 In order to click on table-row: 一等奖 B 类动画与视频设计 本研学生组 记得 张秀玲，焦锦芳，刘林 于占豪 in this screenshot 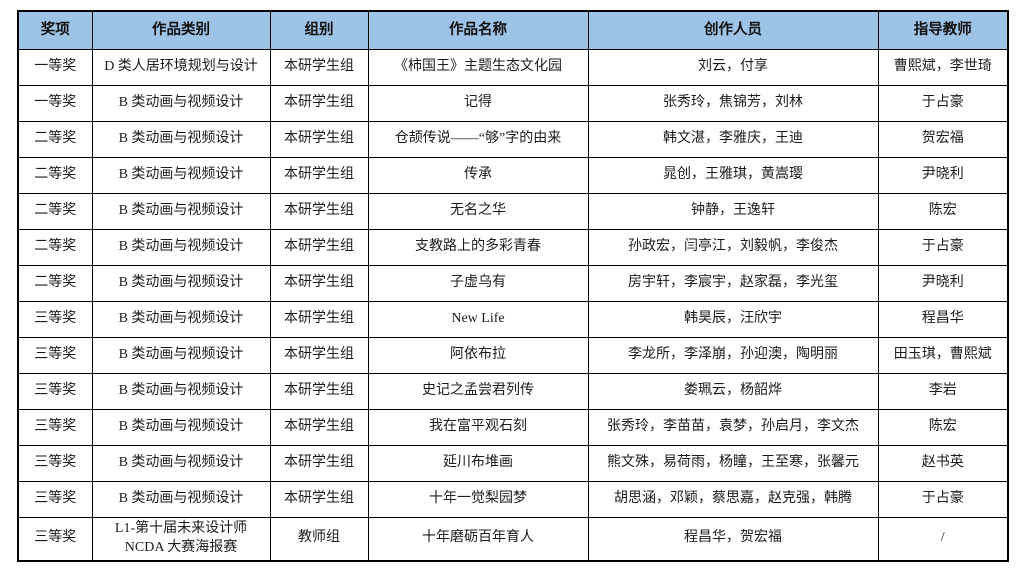, I will do `click(513, 103)`.